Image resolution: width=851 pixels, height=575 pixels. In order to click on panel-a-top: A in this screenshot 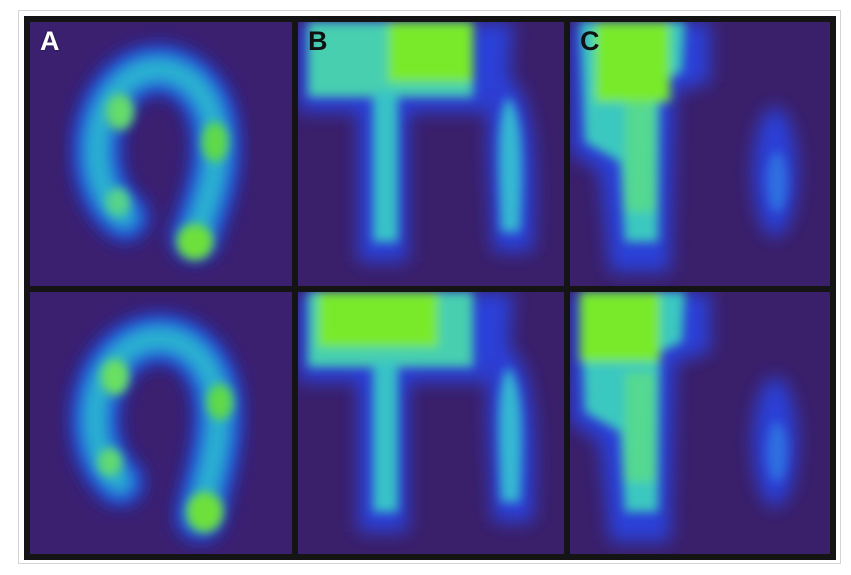, I will do `click(161, 154)`.